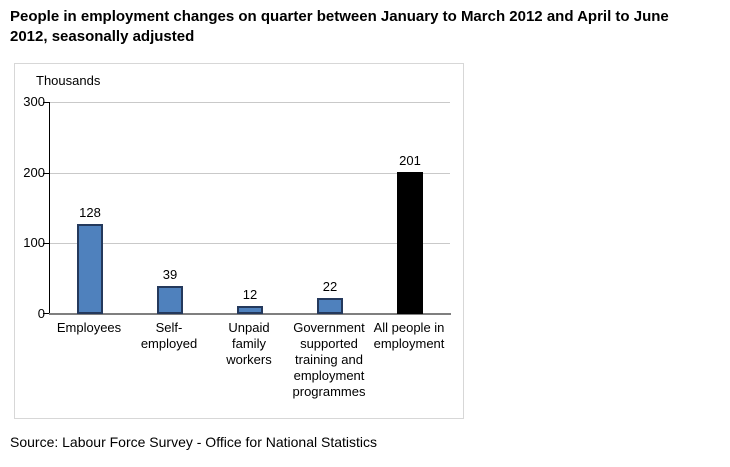 This screenshot has height=467, width=730. Describe the element at coordinates (410, 160) in the screenshot. I see `bar-value-label-4: 201` at that location.